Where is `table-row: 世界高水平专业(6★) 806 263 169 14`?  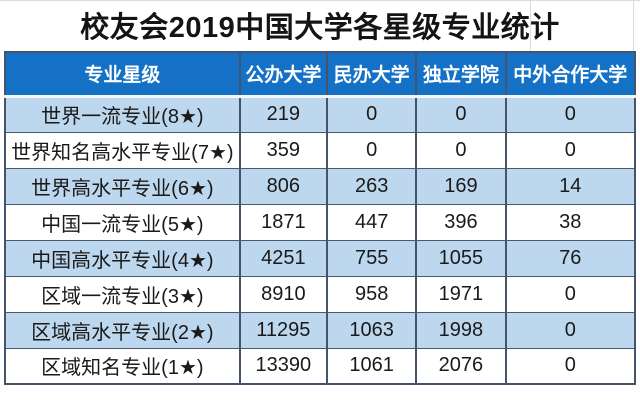
table-row: 世界高水平专业(6★) 806 263 169 14 is located at coordinates (320, 185).